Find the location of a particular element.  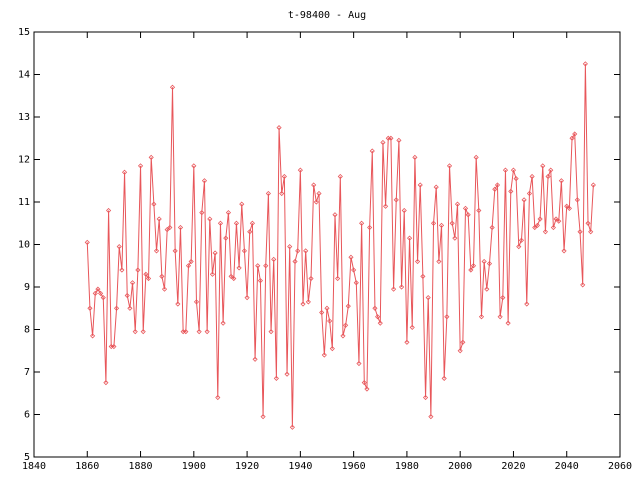

x-tick-label: 1880 is located at coordinates (140, 466).